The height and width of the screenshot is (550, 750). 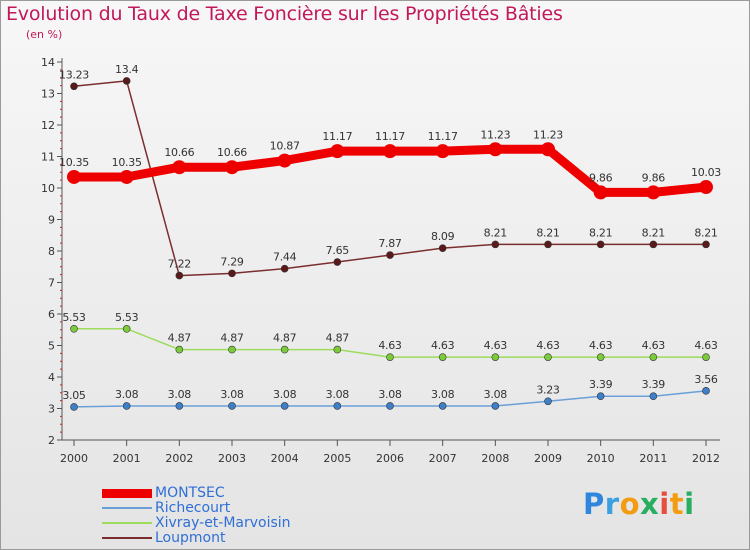 I want to click on data-label-richecourt: 3.23, so click(x=548, y=389).